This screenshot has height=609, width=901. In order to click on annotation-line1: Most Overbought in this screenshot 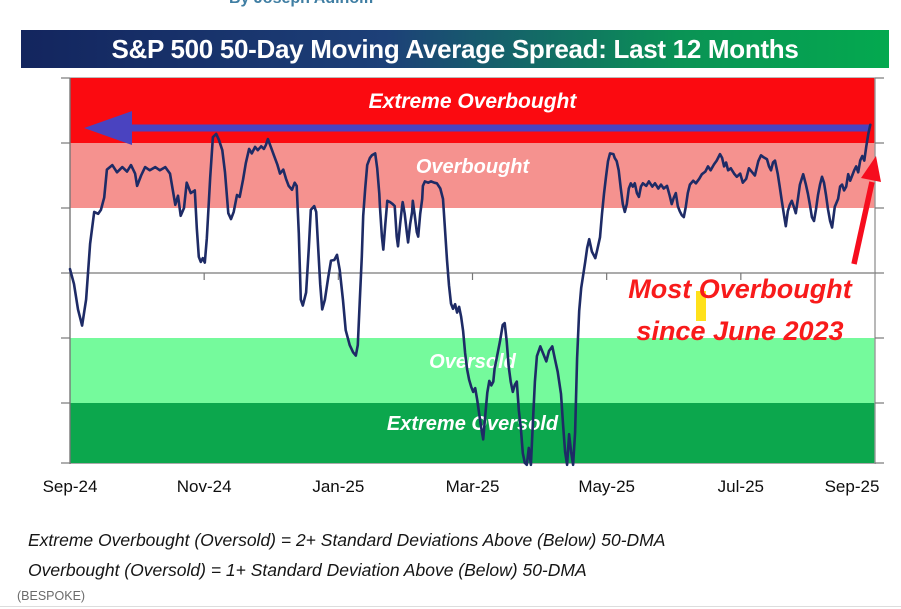, I will do `click(740, 289)`.